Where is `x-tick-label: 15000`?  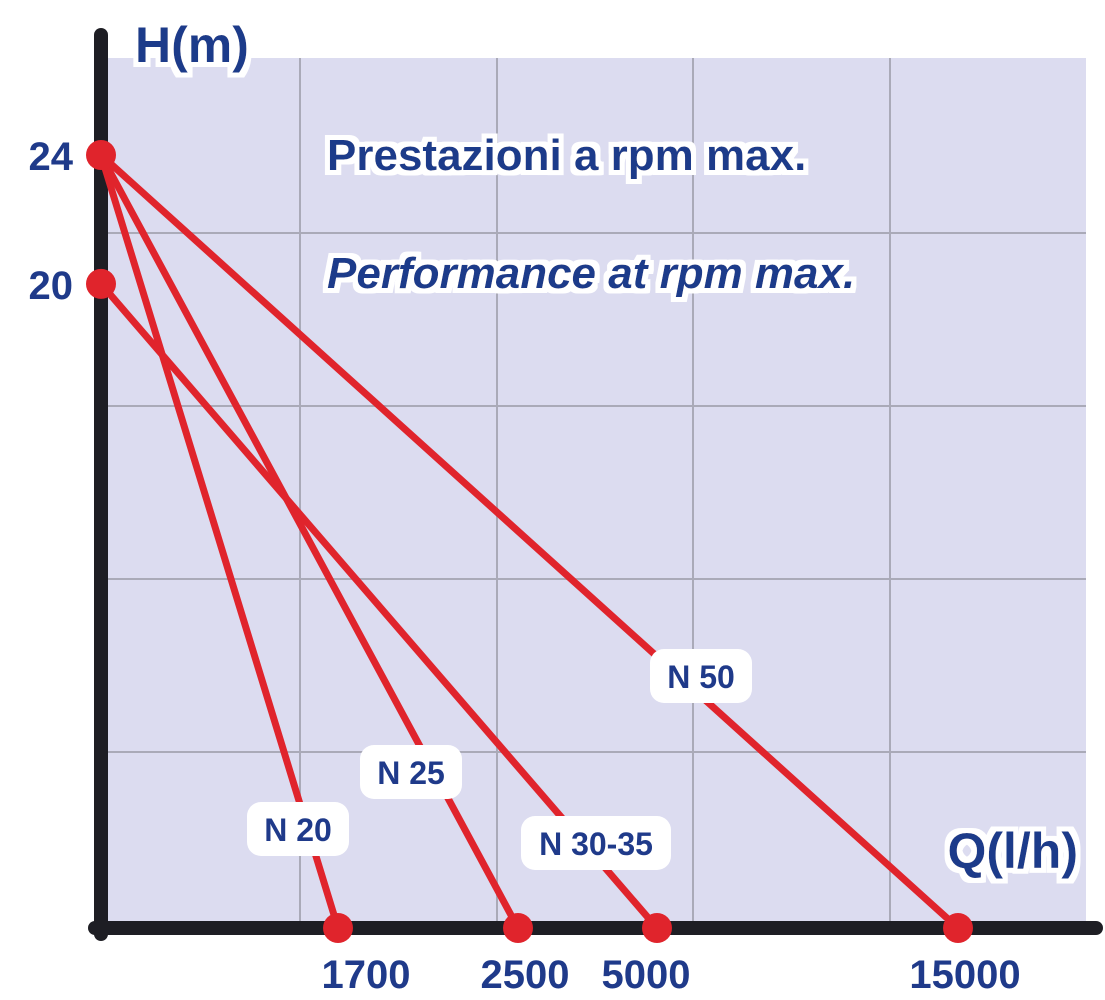 x-tick-label: 15000 is located at coordinates (964, 975).